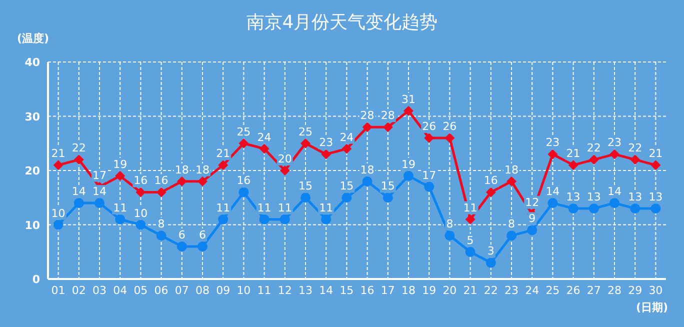  Describe the element at coordinates (367, 290) in the screenshot. I see `x-tick-label: 16` at that location.